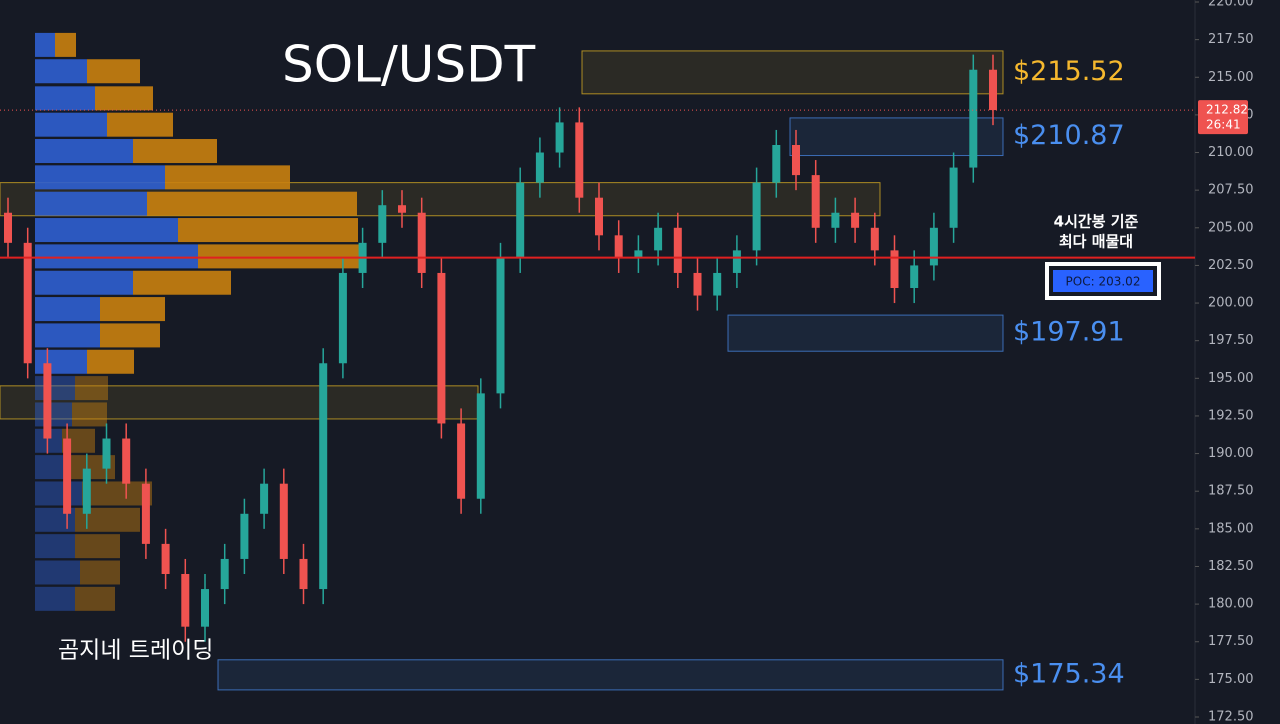  What do you see at coordinates (1069, 71) in the screenshot?
I see `zone-label: $215.52` at bounding box center [1069, 71].